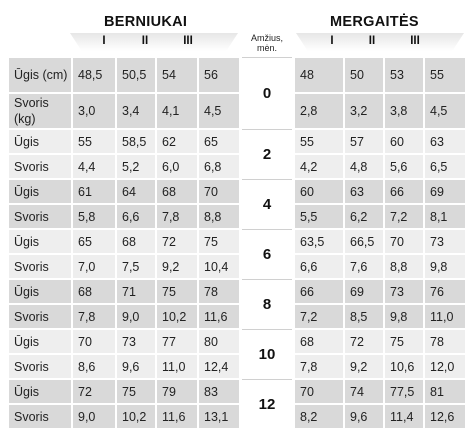 The height and width of the screenshot is (439, 474). Describe the element at coordinates (364, 166) in the screenshot. I see `girls-value-cell: 4,8` at that location.